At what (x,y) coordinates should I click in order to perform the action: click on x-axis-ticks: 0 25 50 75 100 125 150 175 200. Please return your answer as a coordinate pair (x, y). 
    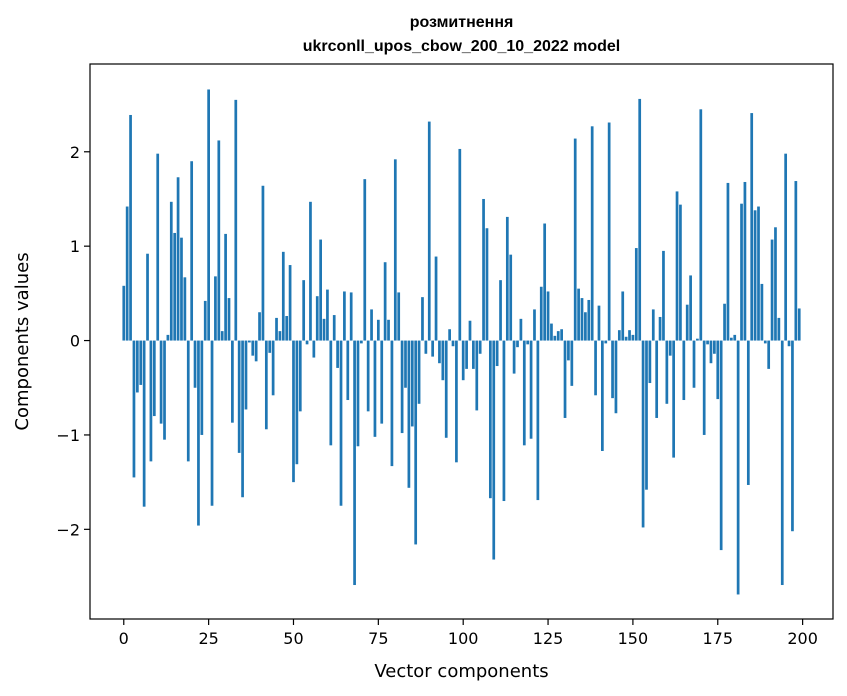
    Looking at the image, I should click on (468, 633).